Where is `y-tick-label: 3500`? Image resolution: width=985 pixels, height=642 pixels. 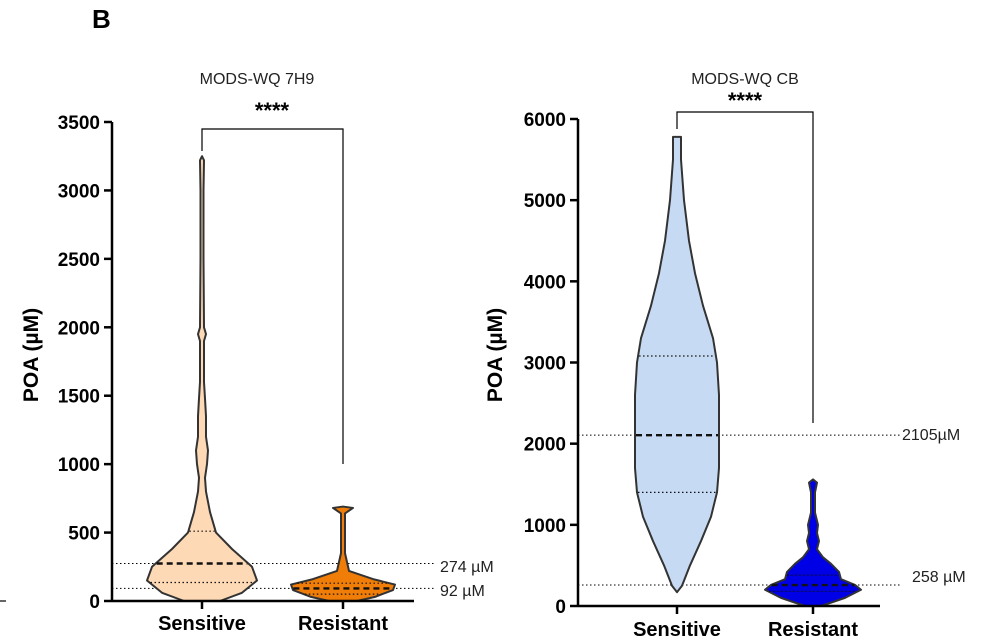
y-tick-label: 3500 is located at coordinates (79, 123).